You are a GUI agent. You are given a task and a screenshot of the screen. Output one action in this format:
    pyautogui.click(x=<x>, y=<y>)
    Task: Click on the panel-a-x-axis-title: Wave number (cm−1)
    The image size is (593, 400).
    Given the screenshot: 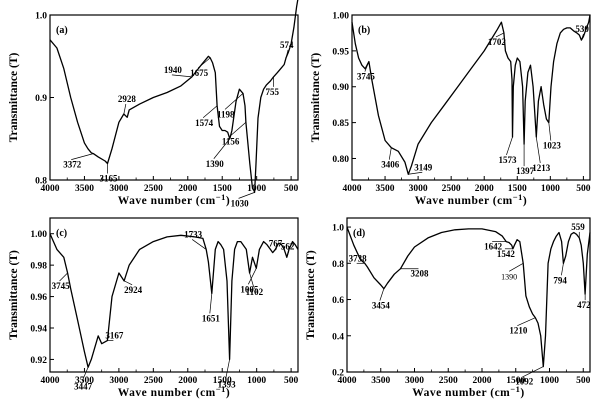 What is the action you would take?
    pyautogui.click(x=174, y=199)
    